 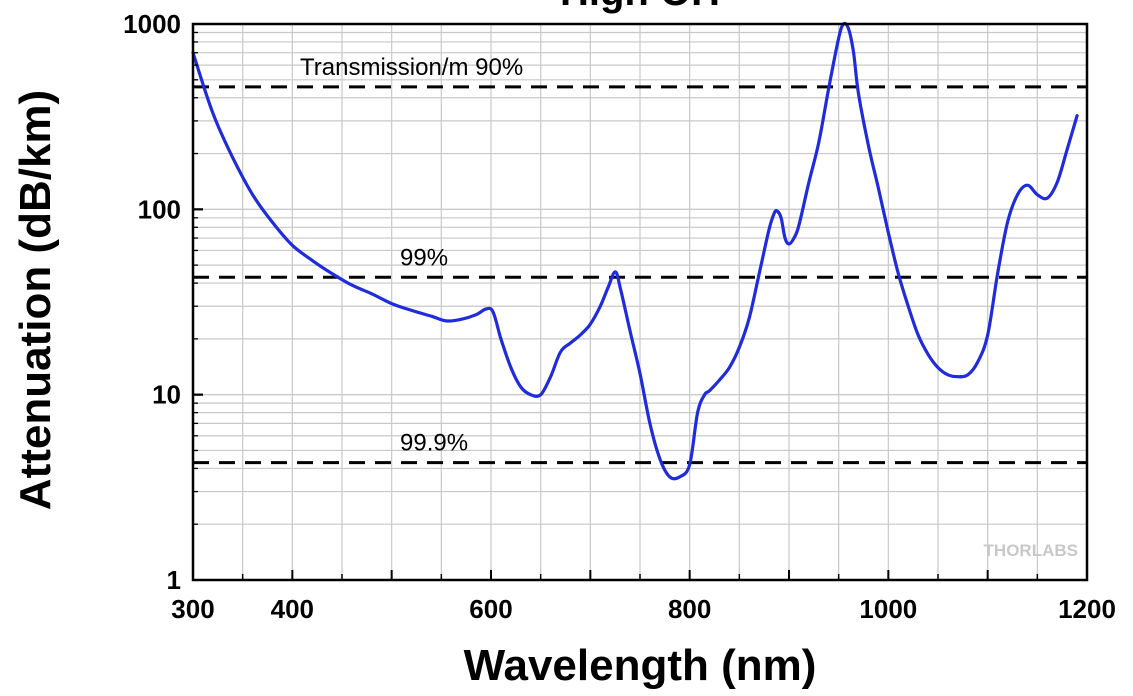 What do you see at coordinates (1031, 550) in the screenshot?
I see `thorlabs-watermark: THORLABS` at bounding box center [1031, 550].